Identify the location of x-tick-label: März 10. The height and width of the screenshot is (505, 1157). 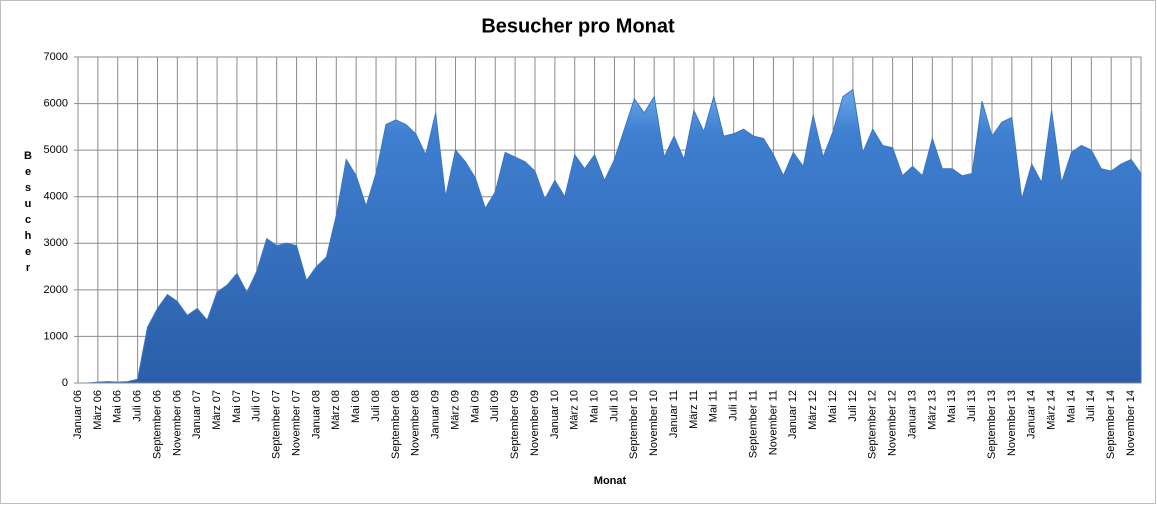
(575, 410).